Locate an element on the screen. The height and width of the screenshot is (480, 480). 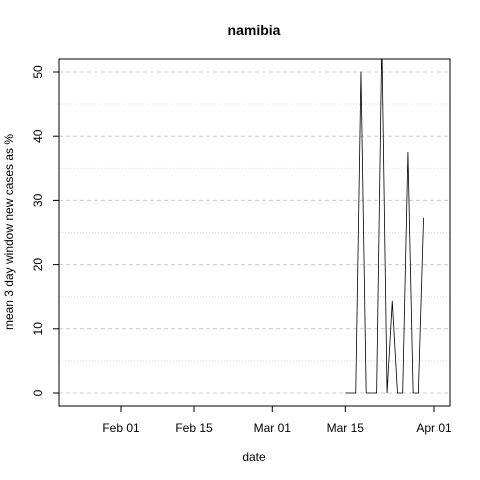
y-tick-label: 50 is located at coordinates (38, 72).